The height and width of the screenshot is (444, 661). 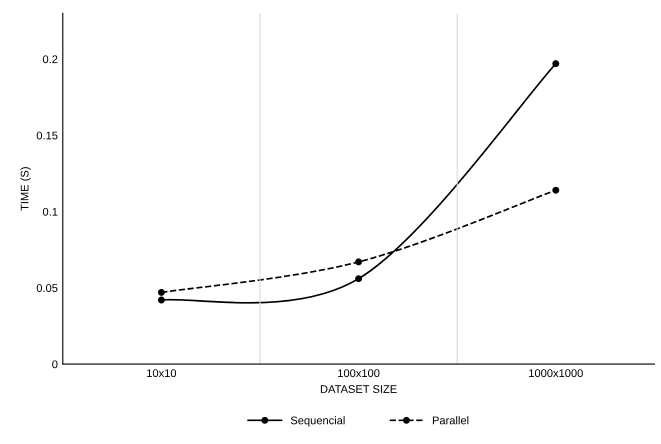 I want to click on x-tick-label: 10x10, so click(x=161, y=373).